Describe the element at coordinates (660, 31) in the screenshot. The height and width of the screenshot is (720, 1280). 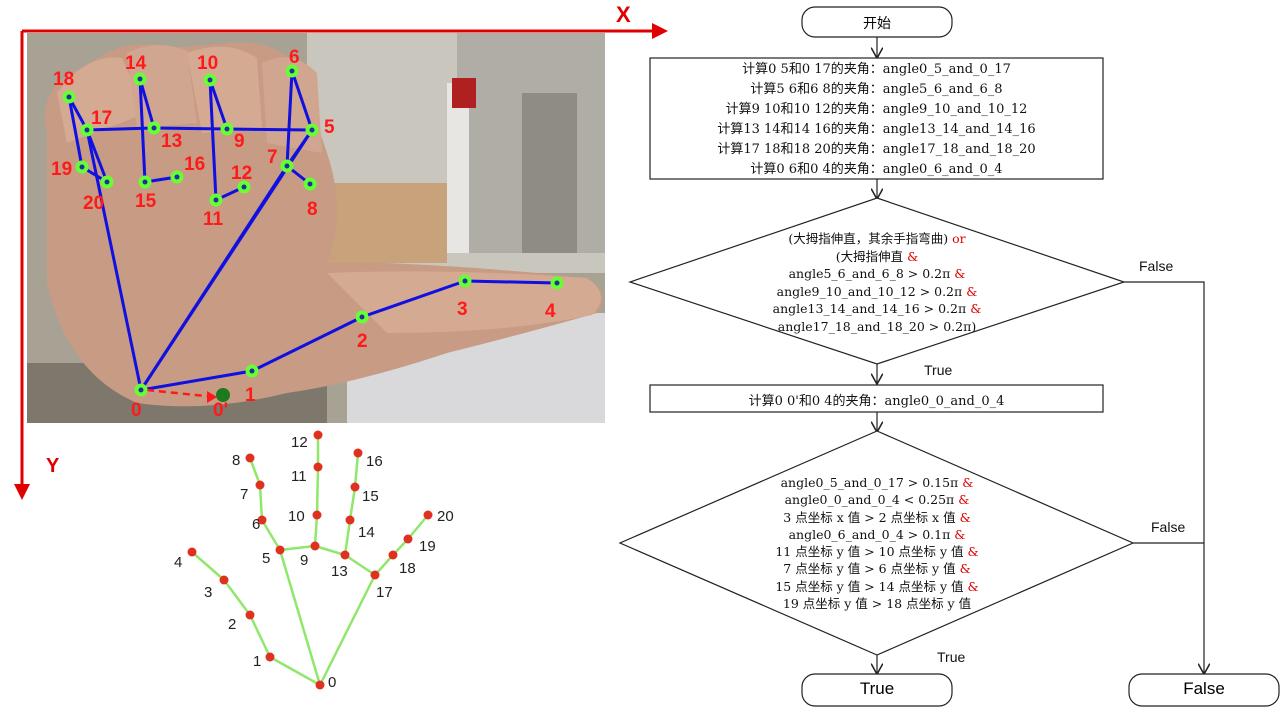
I see `x-axis-arrow` at that location.